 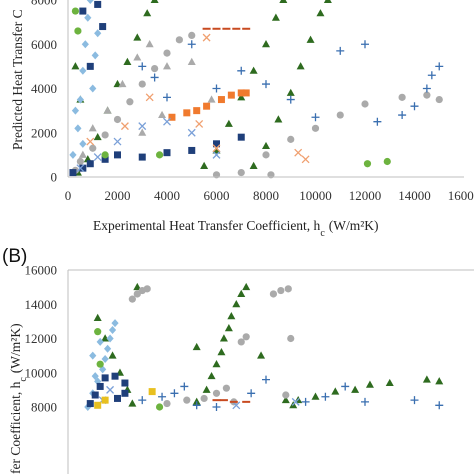 I want to click on panel-a-y-tick-label: 2000, so click(x=44, y=132).